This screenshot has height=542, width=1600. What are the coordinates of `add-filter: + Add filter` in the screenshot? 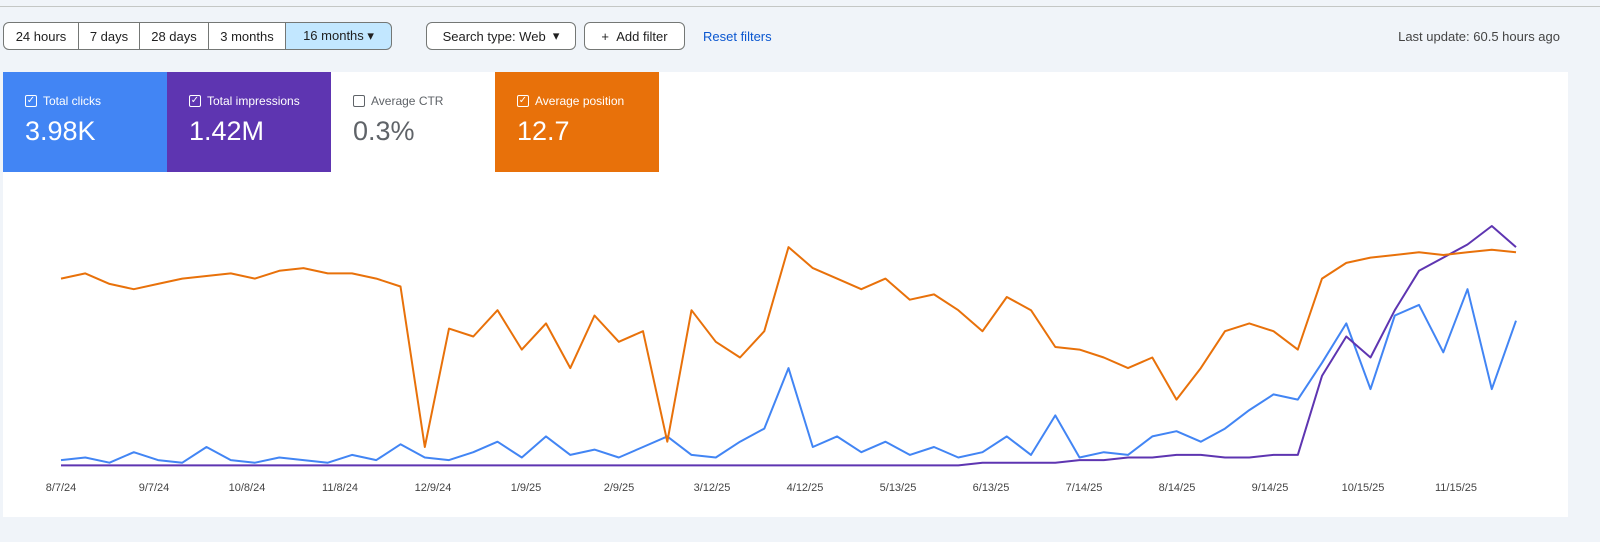 It's located at (634, 36).